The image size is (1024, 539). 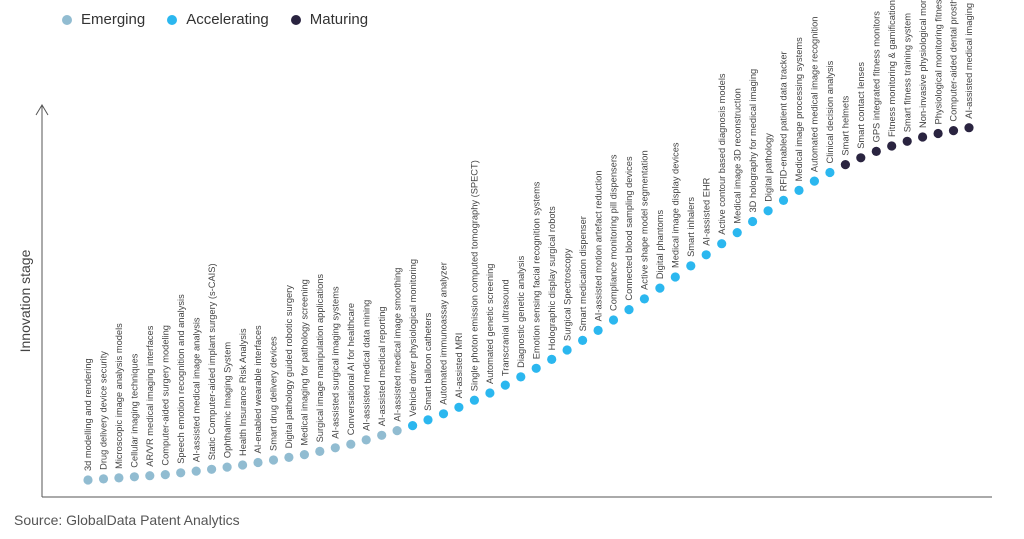 I want to click on data-point-label: Active shape model segmentation, so click(x=645, y=220).